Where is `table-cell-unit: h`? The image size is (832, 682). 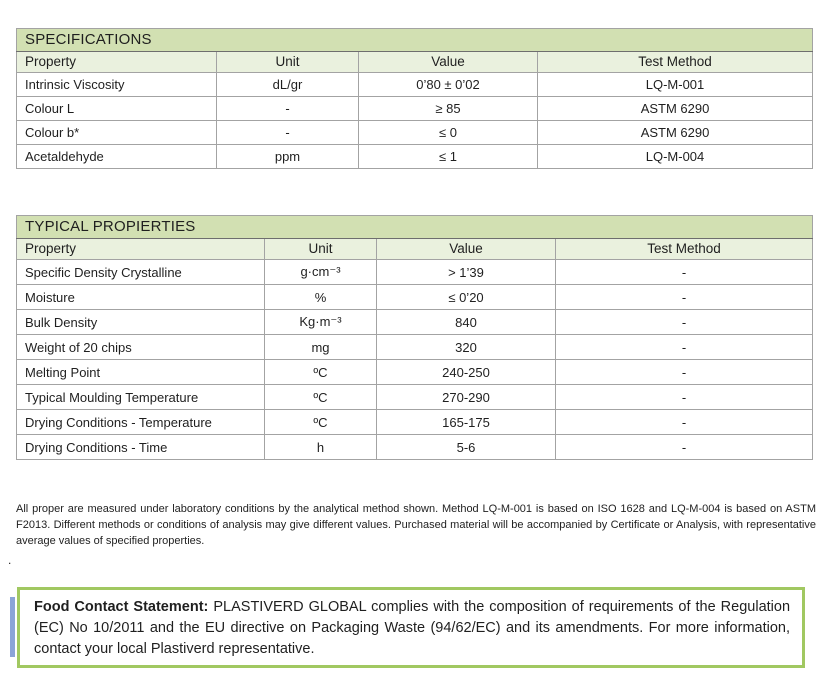
table-cell-unit: h is located at coordinates (320, 447).